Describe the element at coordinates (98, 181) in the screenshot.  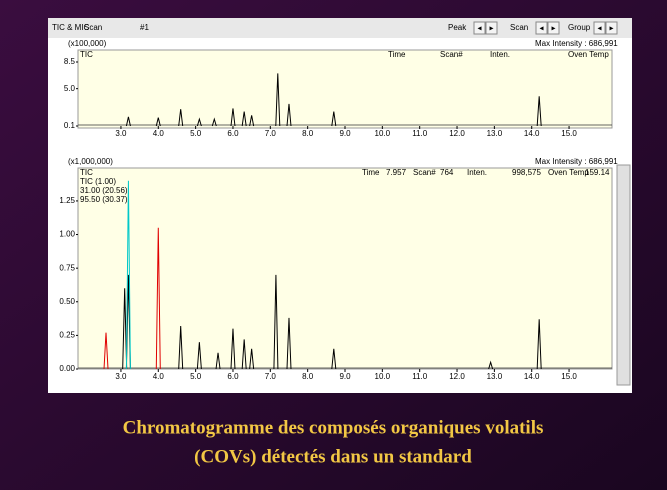
I see `legend-entry: TIC (1.00)` at that location.